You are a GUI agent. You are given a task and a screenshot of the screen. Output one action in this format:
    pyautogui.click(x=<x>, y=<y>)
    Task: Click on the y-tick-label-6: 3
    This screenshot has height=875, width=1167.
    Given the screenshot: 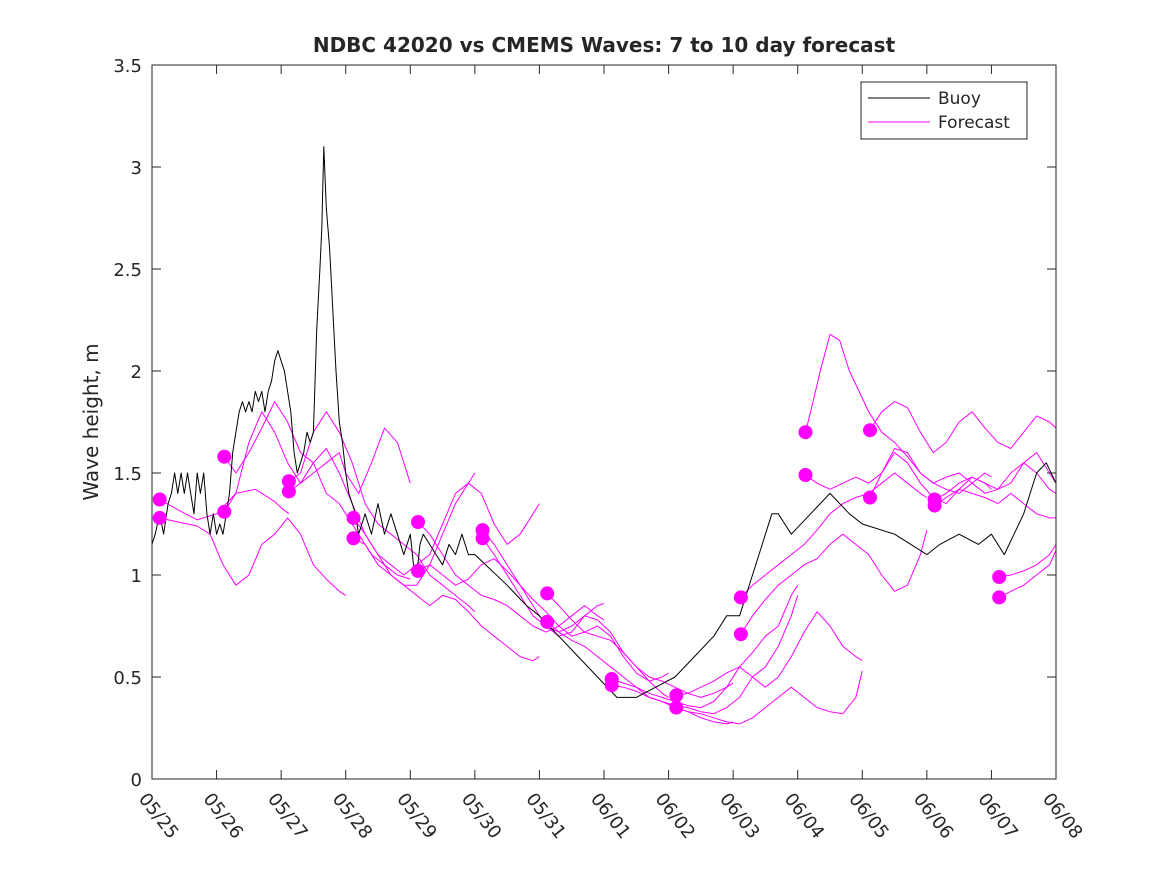 What is the action you would take?
    pyautogui.click(x=136, y=168)
    